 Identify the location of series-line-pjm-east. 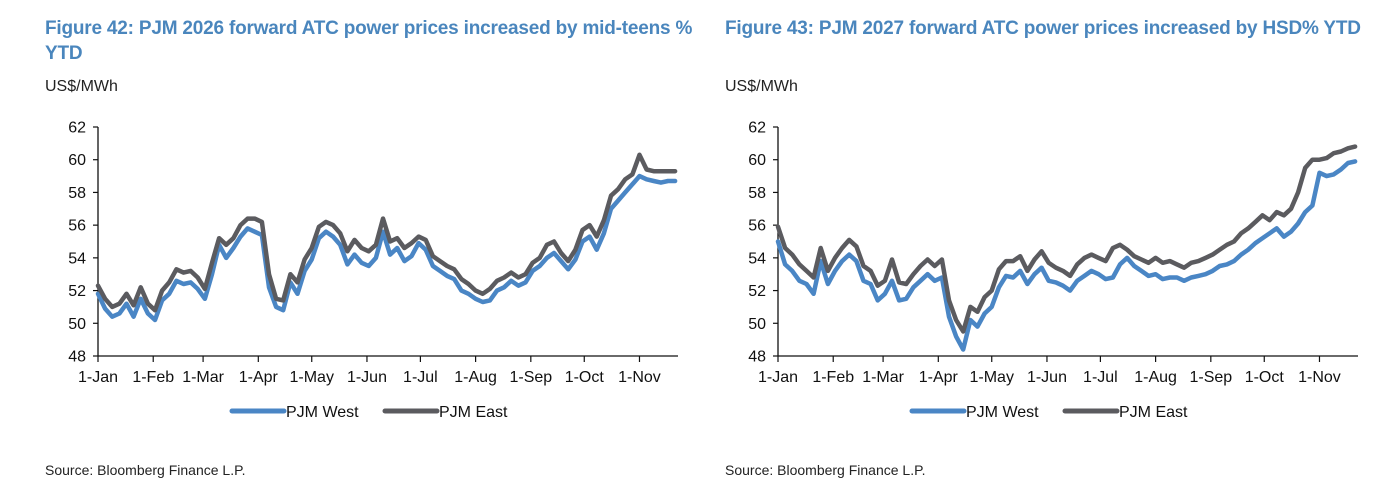
(386, 232).